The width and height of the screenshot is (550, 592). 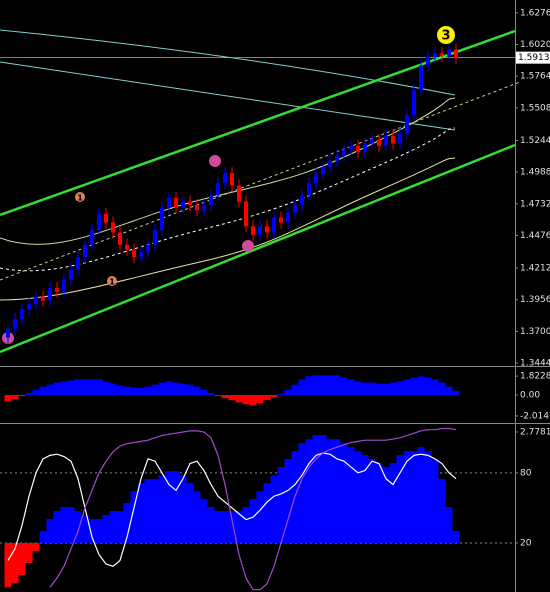 I want to click on y-tick-label: 1.44760, so click(x=535, y=236).